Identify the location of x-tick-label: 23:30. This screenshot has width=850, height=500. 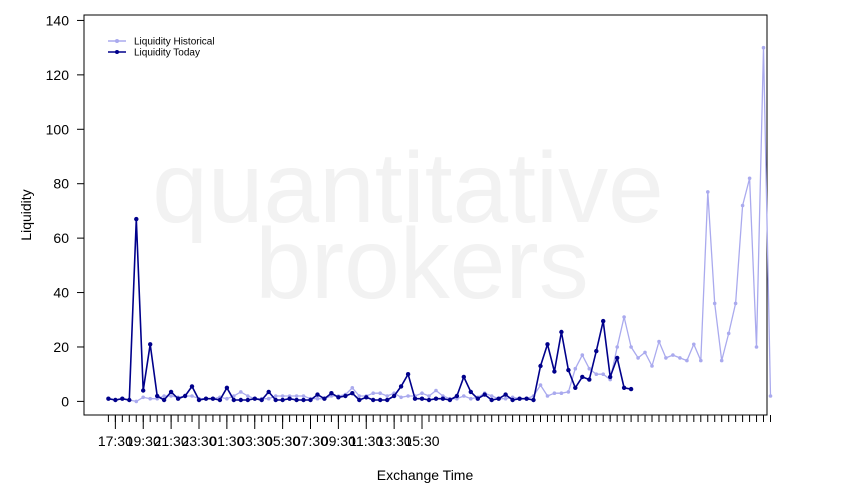
(198, 441).